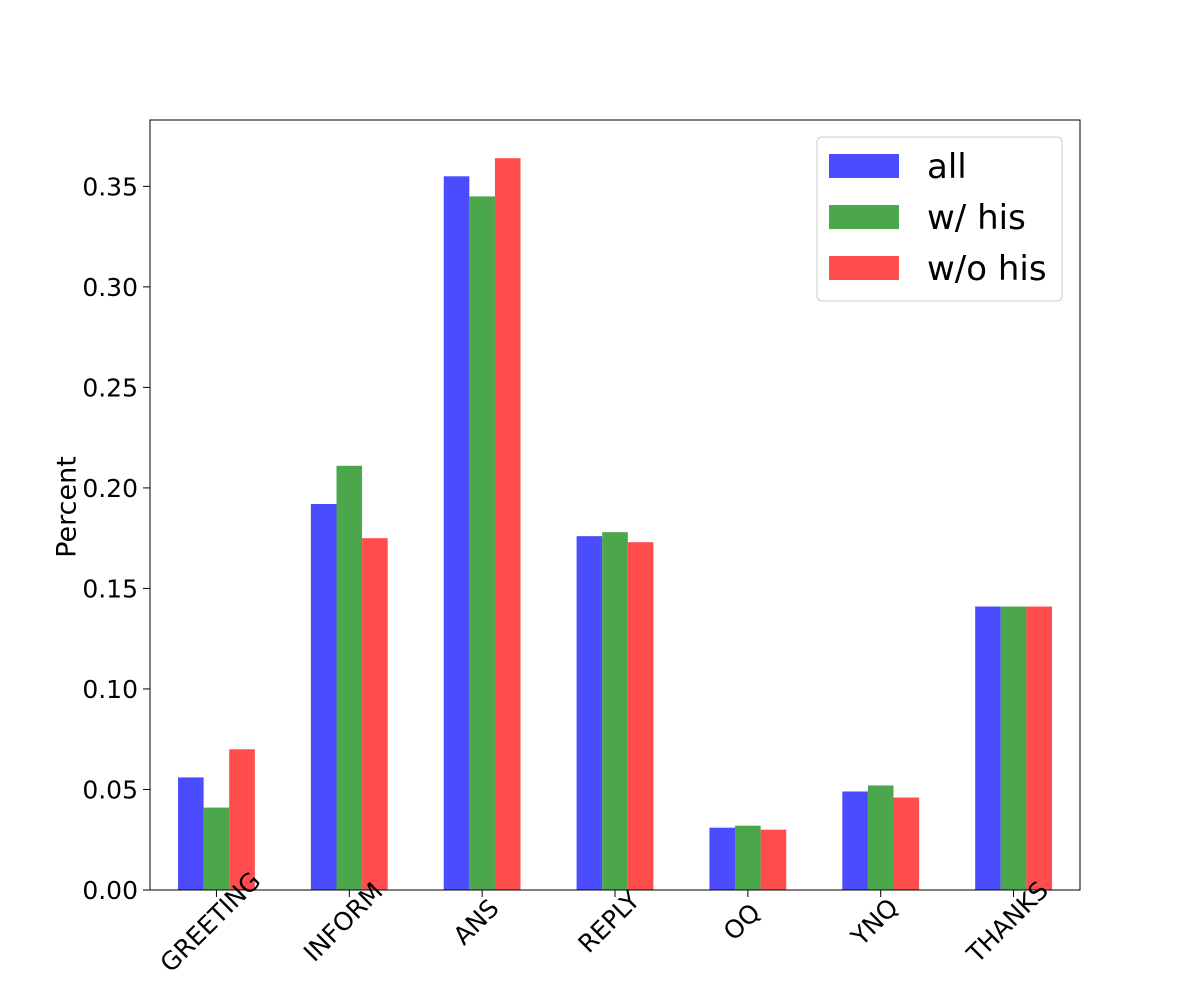 The image size is (1200, 1000). Describe the element at coordinates (988, 748) in the screenshot. I see `bar-thanks-all` at that location.